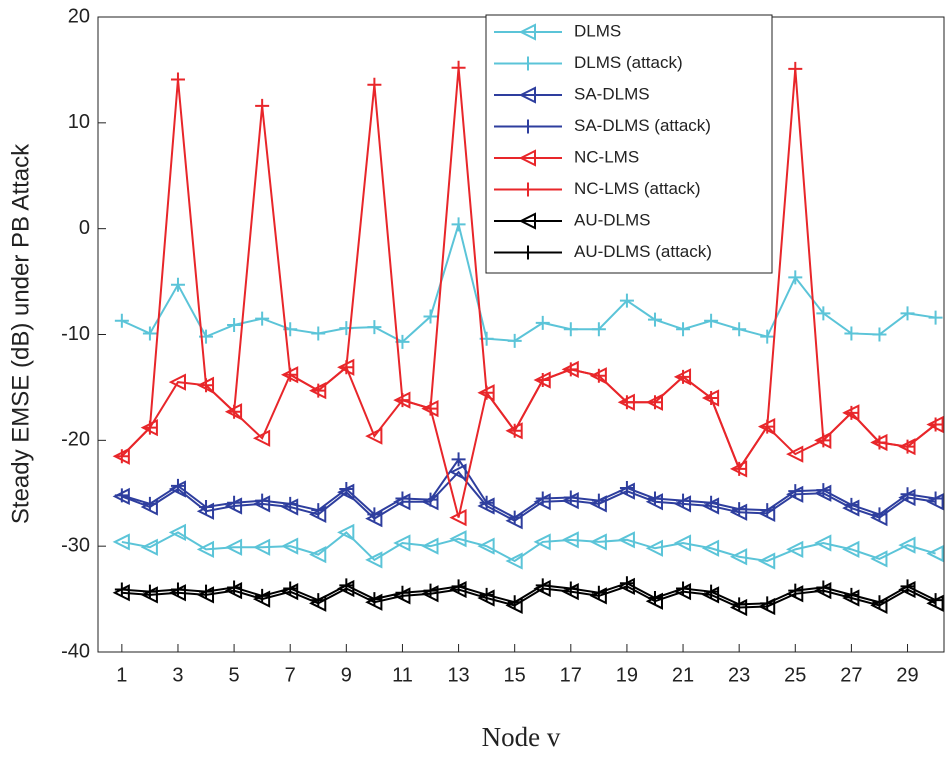 The image size is (950, 759). I want to click on x-tick-label: 21, so click(683, 675).